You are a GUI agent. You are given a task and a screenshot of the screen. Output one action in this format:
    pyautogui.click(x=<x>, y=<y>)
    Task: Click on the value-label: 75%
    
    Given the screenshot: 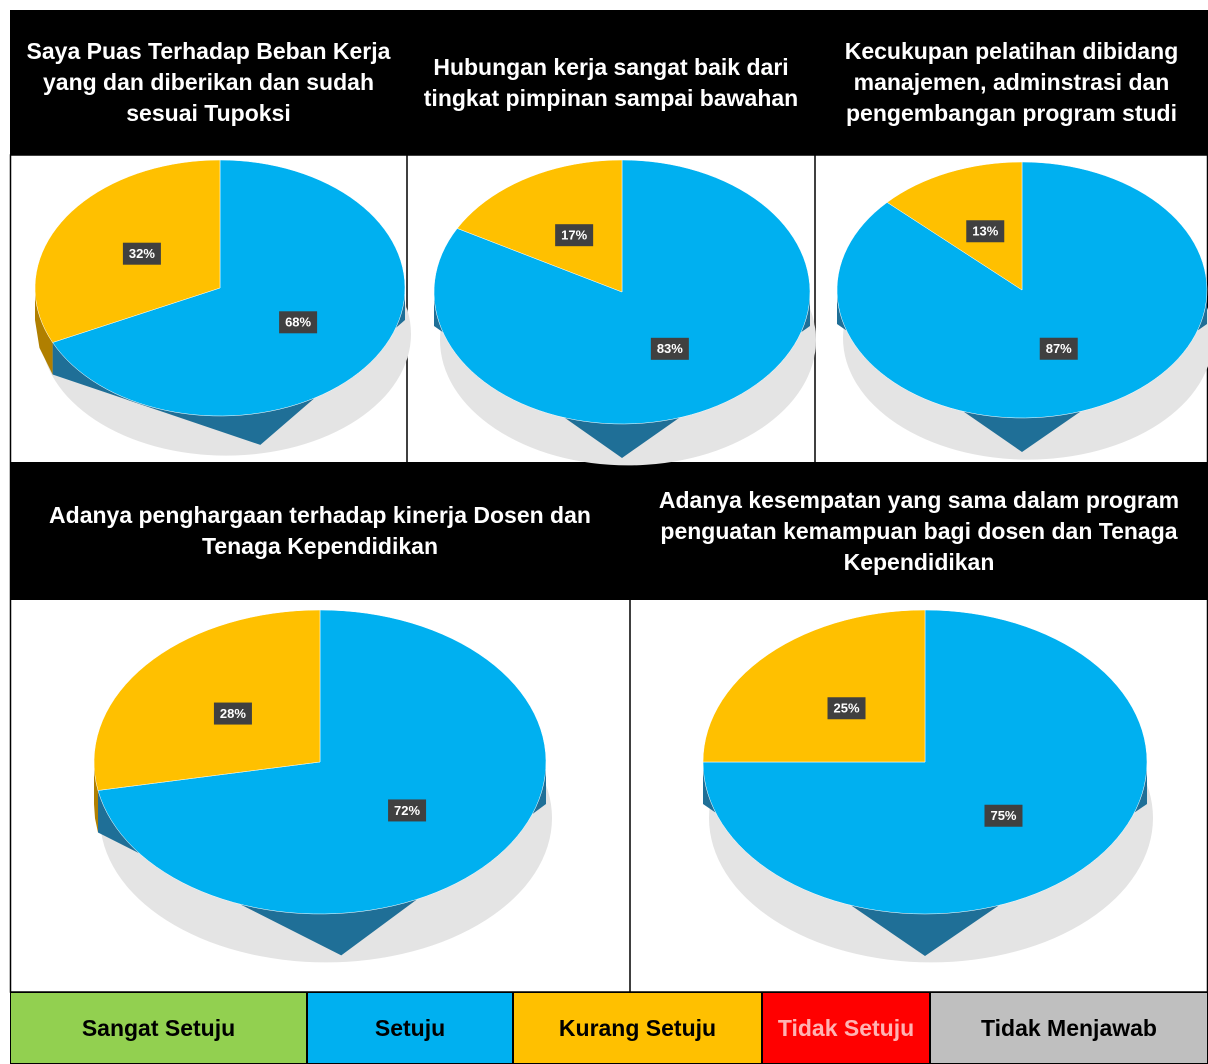 What is the action you would take?
    pyautogui.click(x=1003, y=815)
    